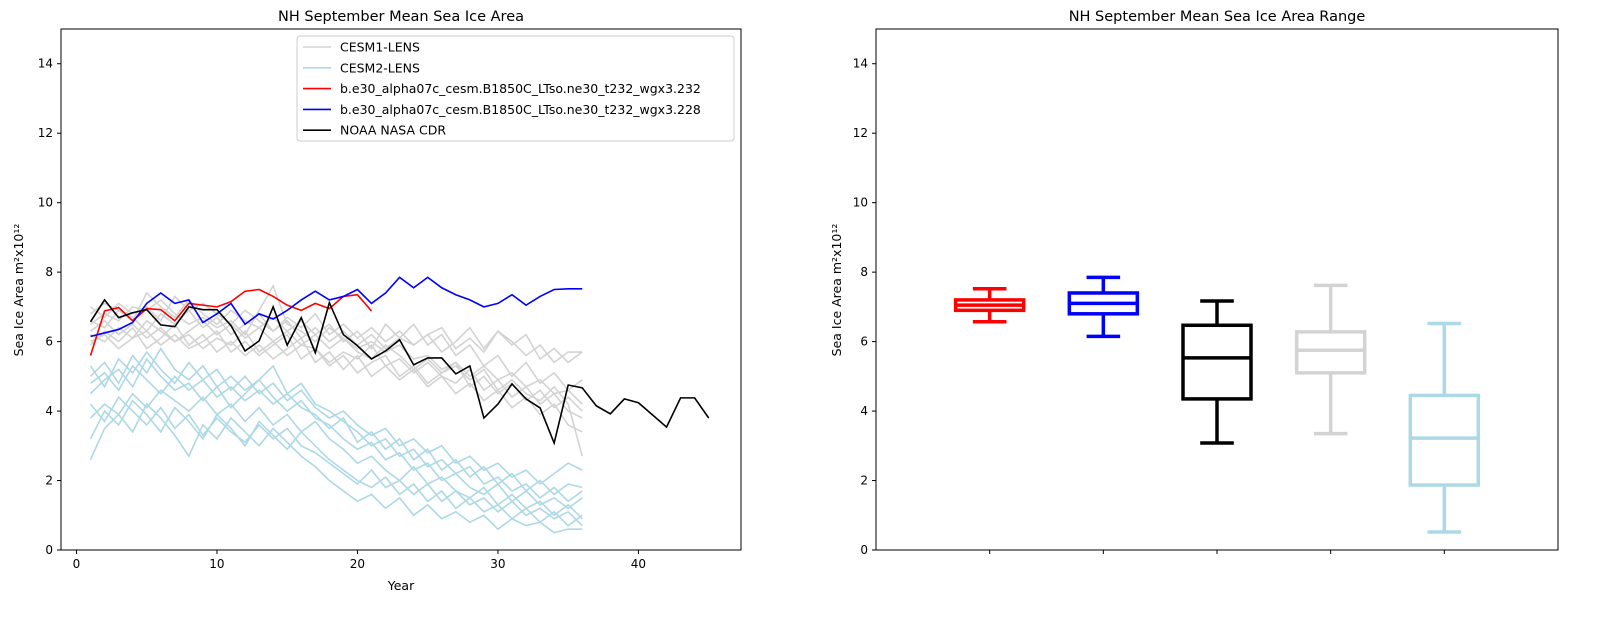  Describe the element at coordinates (77, 564) in the screenshot. I see `x-tick-label: 0` at that location.